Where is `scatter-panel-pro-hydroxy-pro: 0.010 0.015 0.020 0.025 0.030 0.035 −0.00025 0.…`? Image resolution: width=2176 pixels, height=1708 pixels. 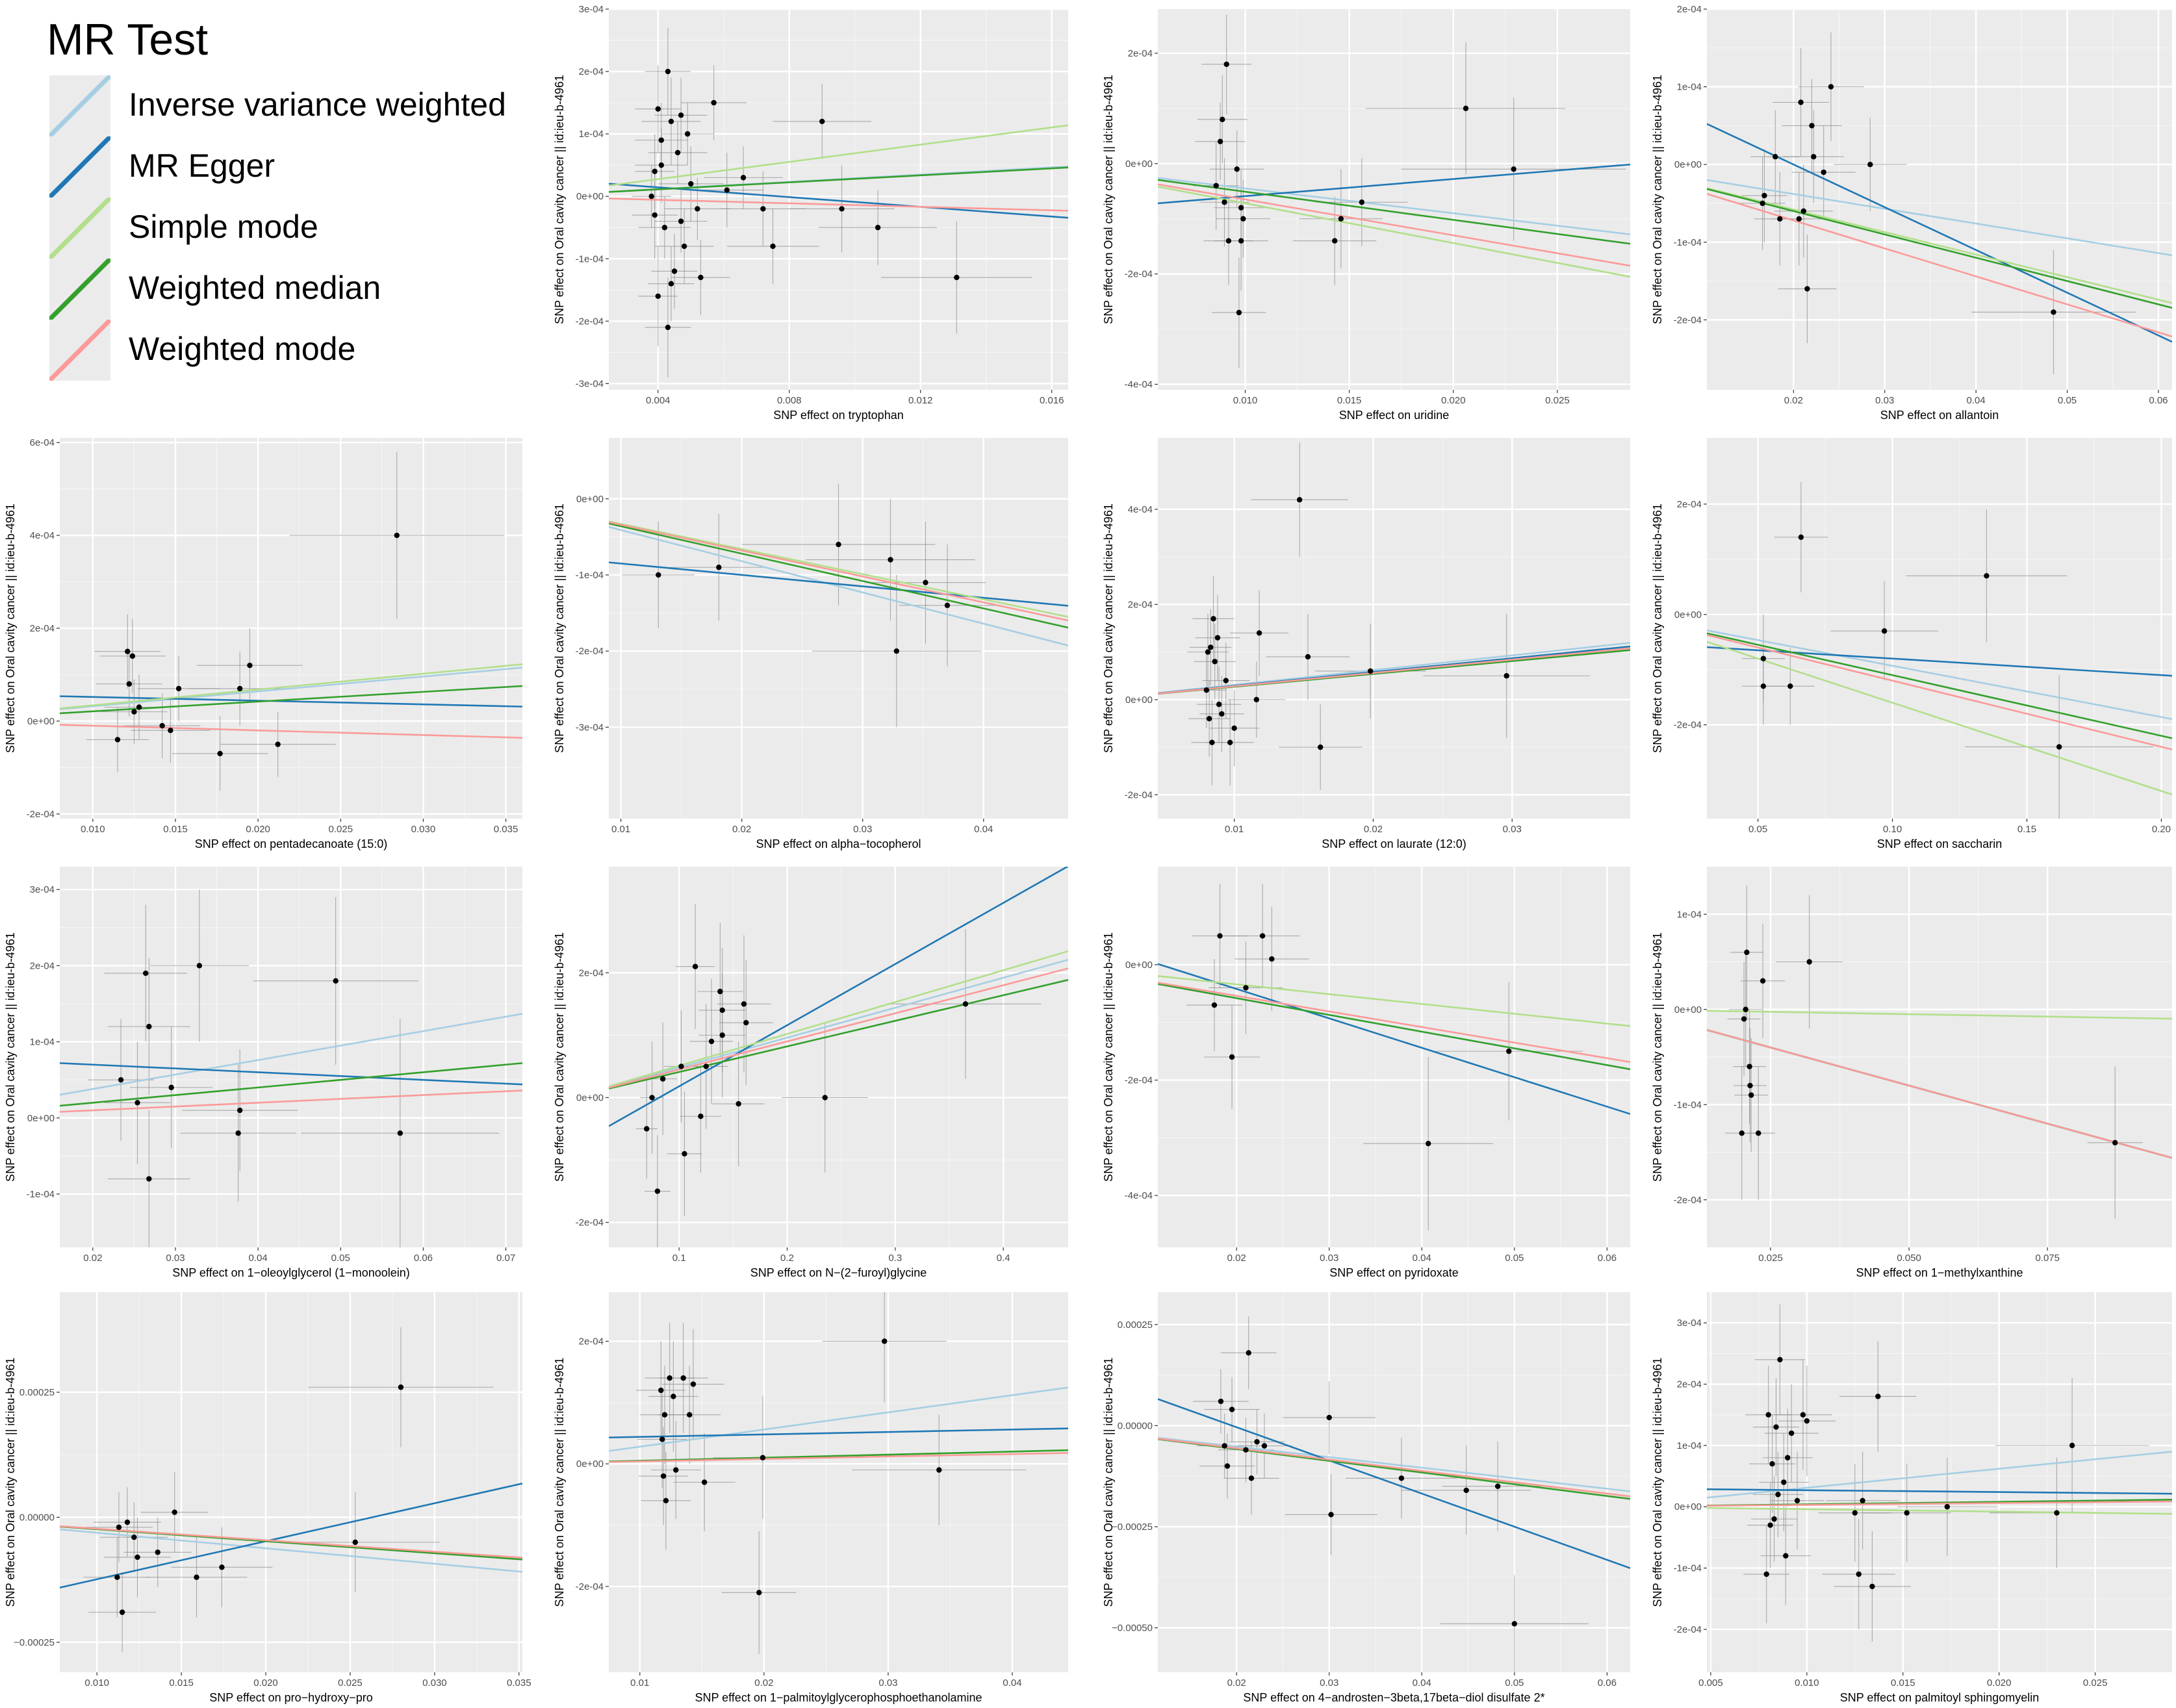
scatter-panel-pro-hydroxy-pro: 0.010 0.015 0.020 0.025 0.030 0.035 −0.00025 0.… is located at coordinates (265, 1495).